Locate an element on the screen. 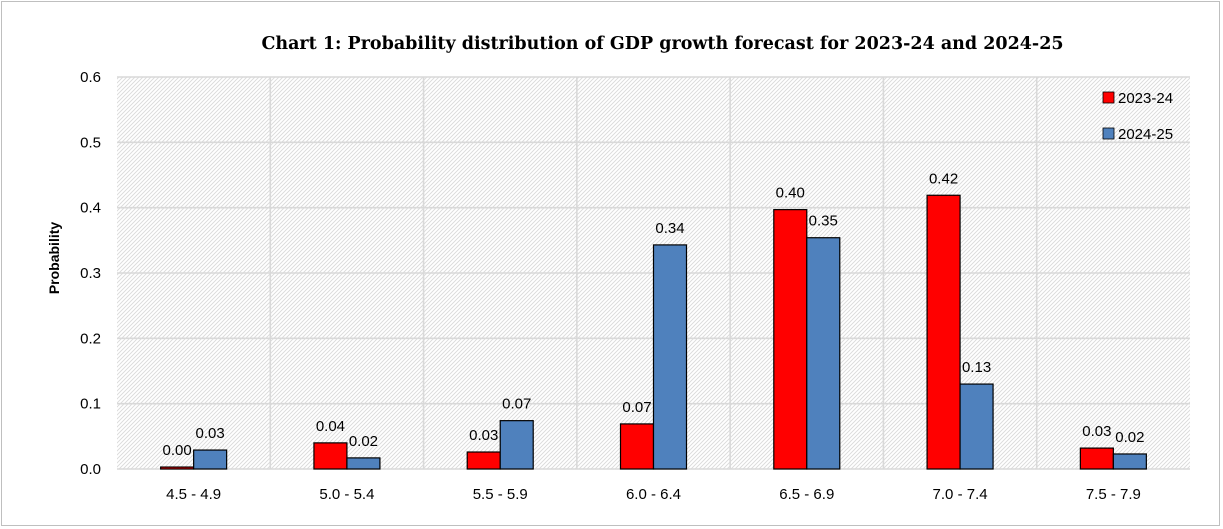 Image resolution: width=1223 pixels, height=529 pixels. data-label: 0.42 is located at coordinates (943, 178).